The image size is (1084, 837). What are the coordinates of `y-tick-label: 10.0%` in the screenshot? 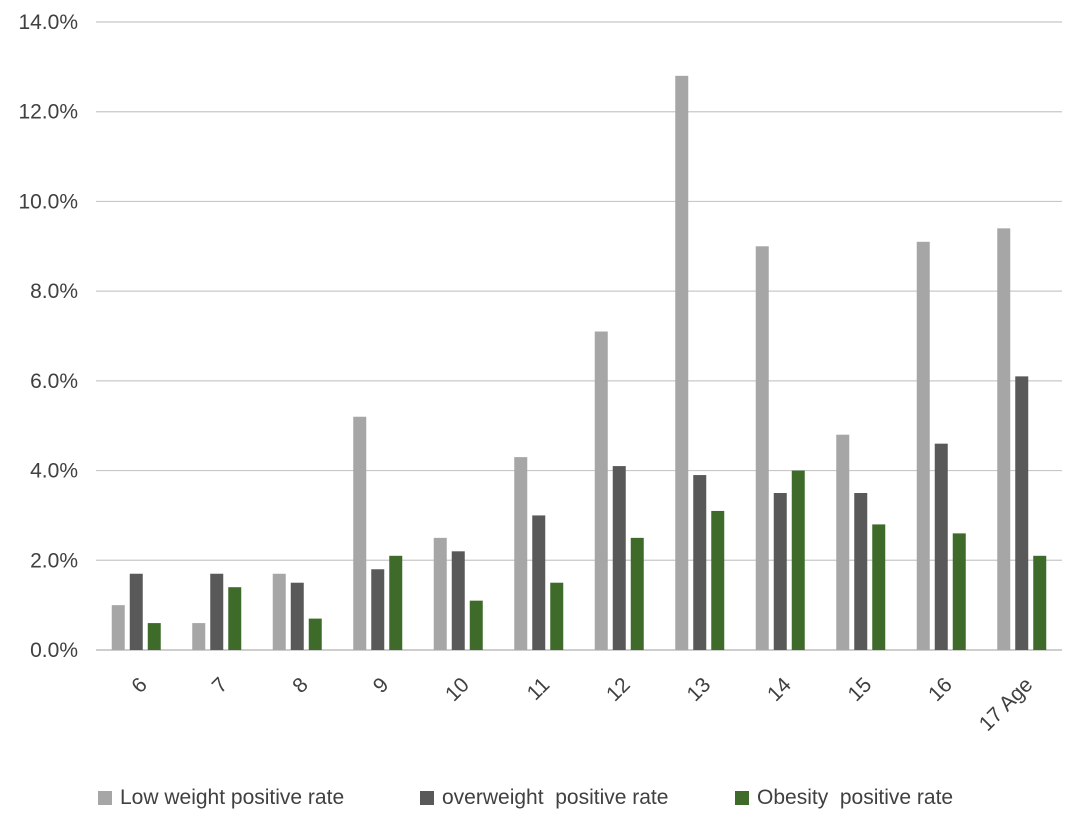 It's located at (48, 201).